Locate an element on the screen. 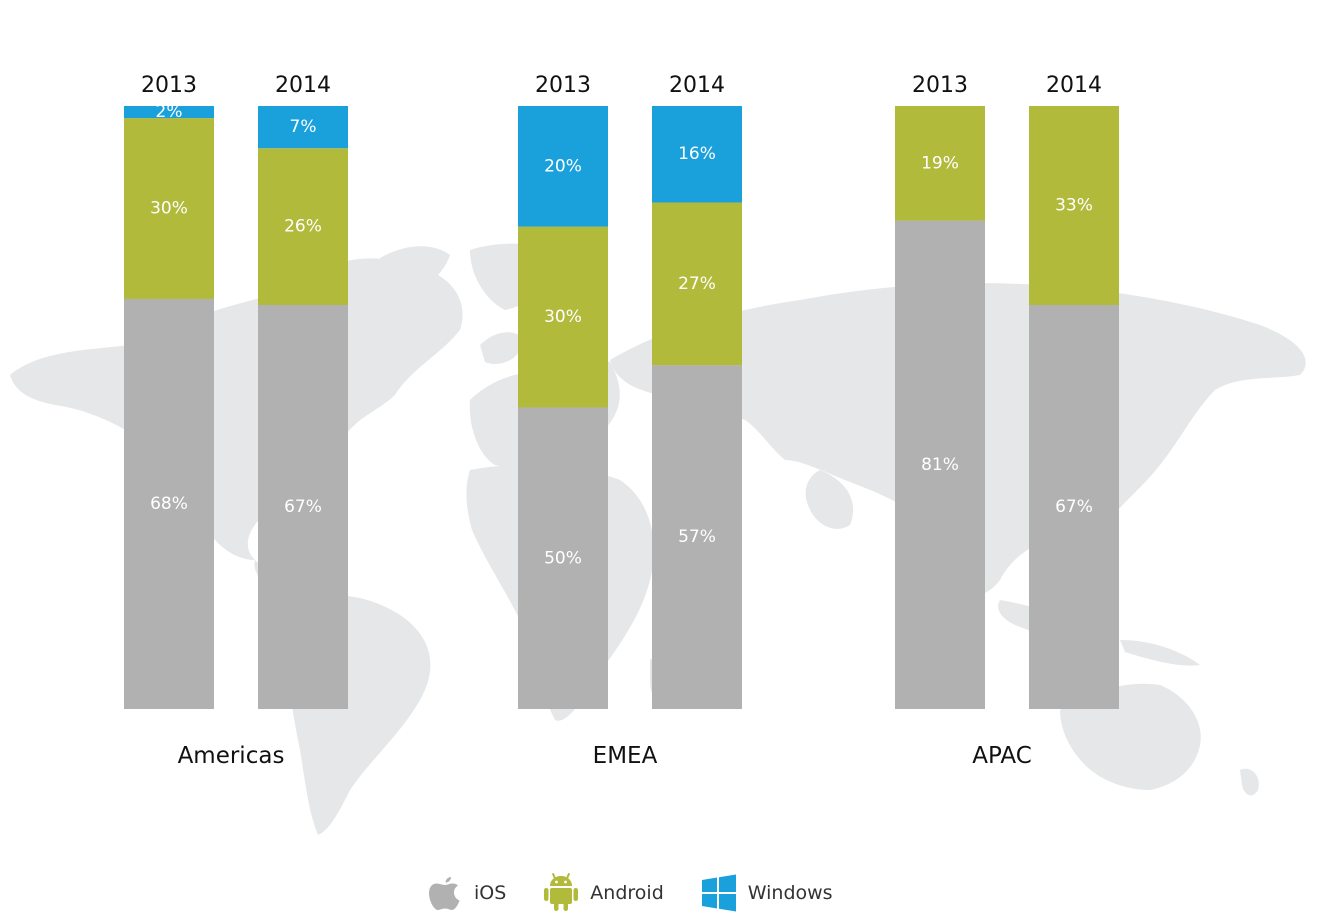  bar-segment-americas-2013-ios is located at coordinates (169, 503).